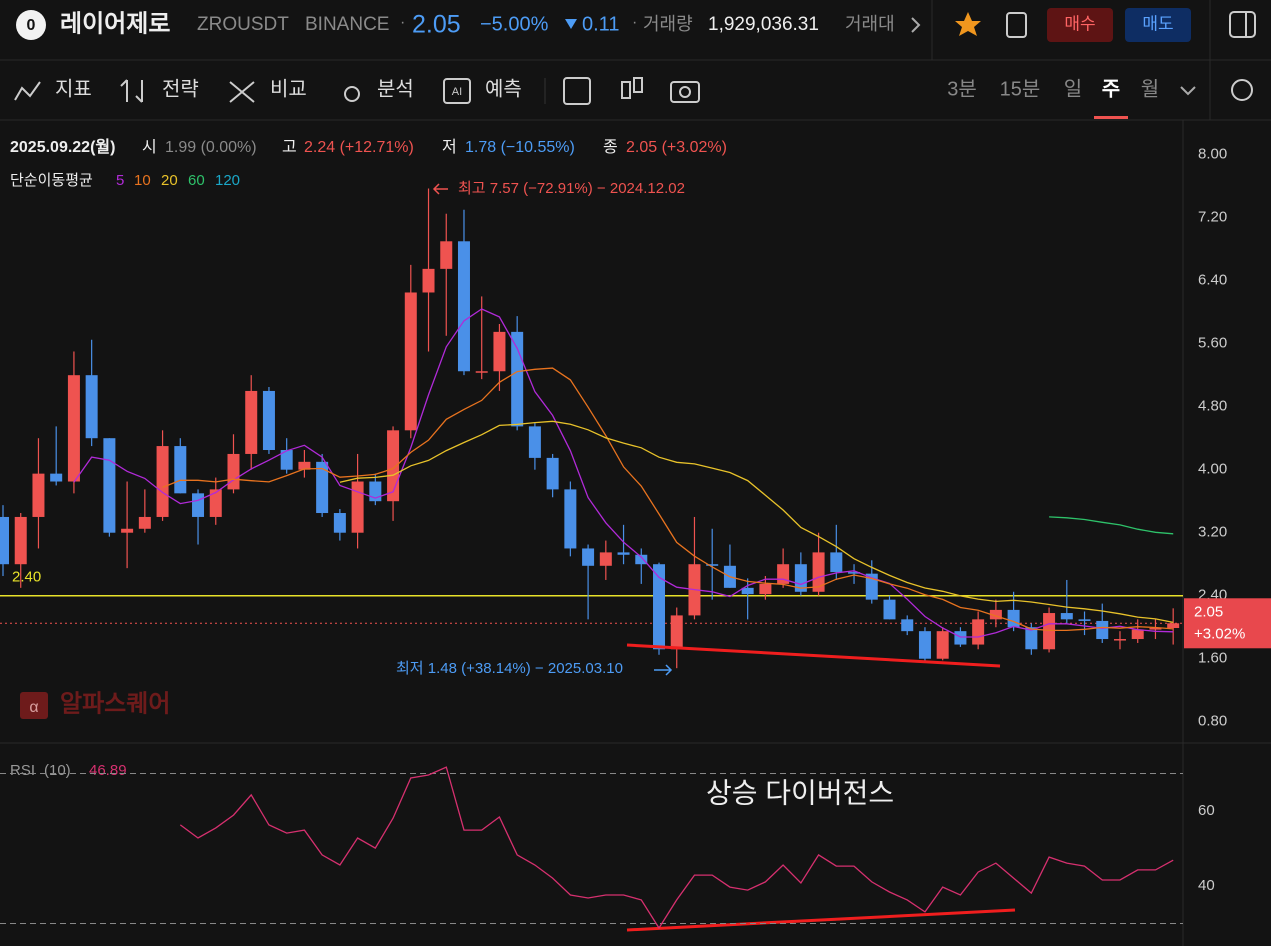  I want to click on tool-label: 지표, so click(73, 88).